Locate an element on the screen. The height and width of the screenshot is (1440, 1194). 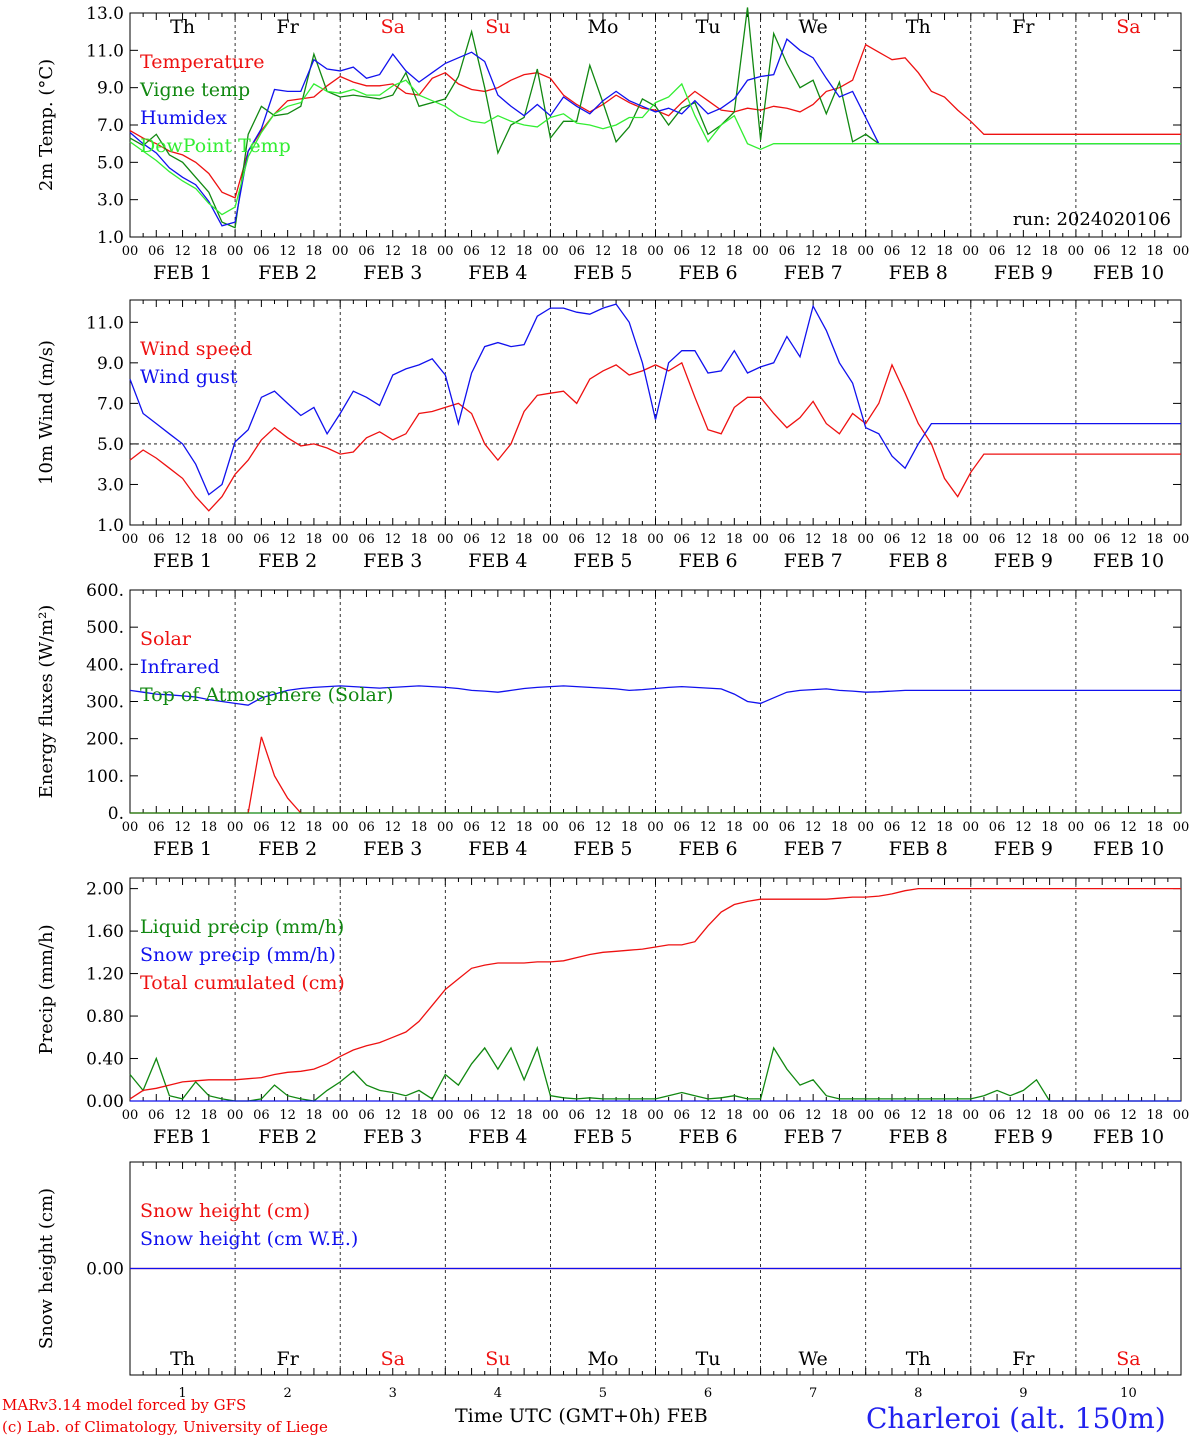
legend-entry: Top of Atmosphere (Solar) is located at coordinates (266, 695).